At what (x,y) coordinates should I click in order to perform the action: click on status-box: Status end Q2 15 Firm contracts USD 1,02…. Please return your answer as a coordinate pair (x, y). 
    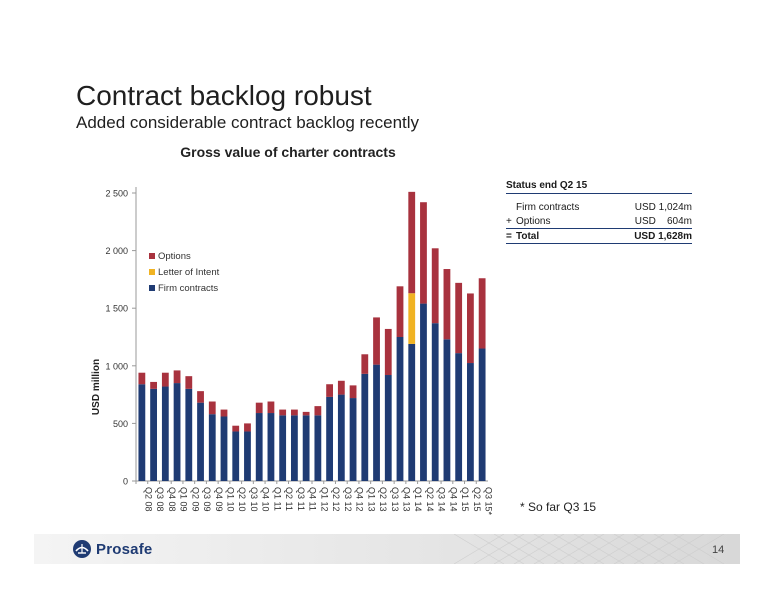
    Looking at the image, I should click on (599, 212).